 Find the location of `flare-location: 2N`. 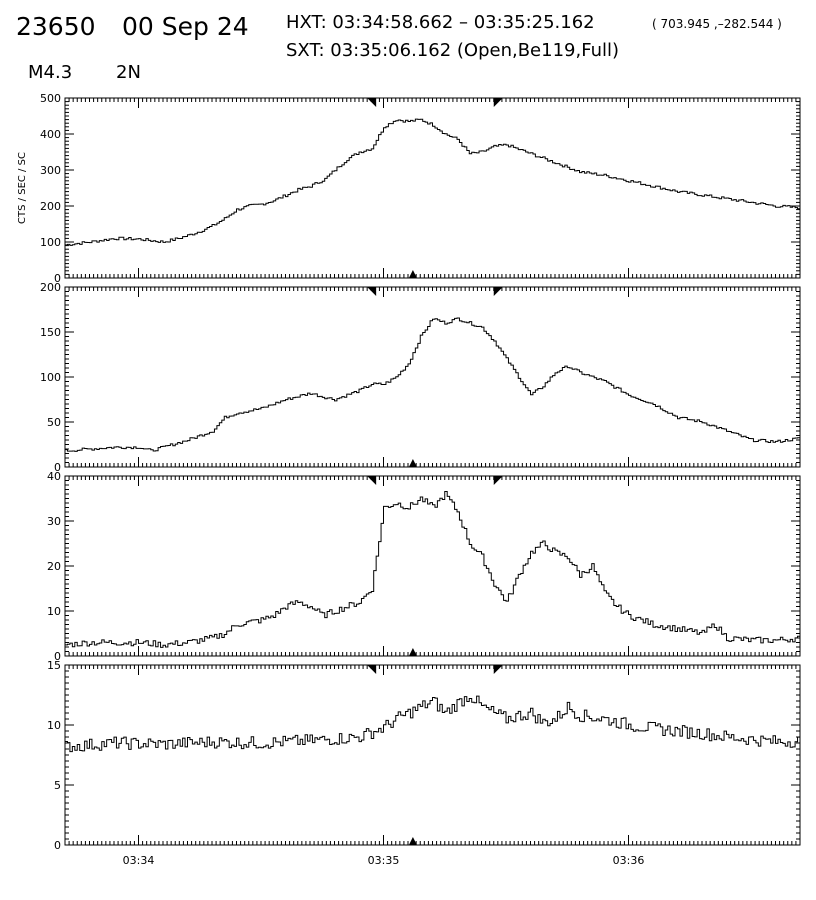

flare-location: 2N is located at coordinates (128, 72).